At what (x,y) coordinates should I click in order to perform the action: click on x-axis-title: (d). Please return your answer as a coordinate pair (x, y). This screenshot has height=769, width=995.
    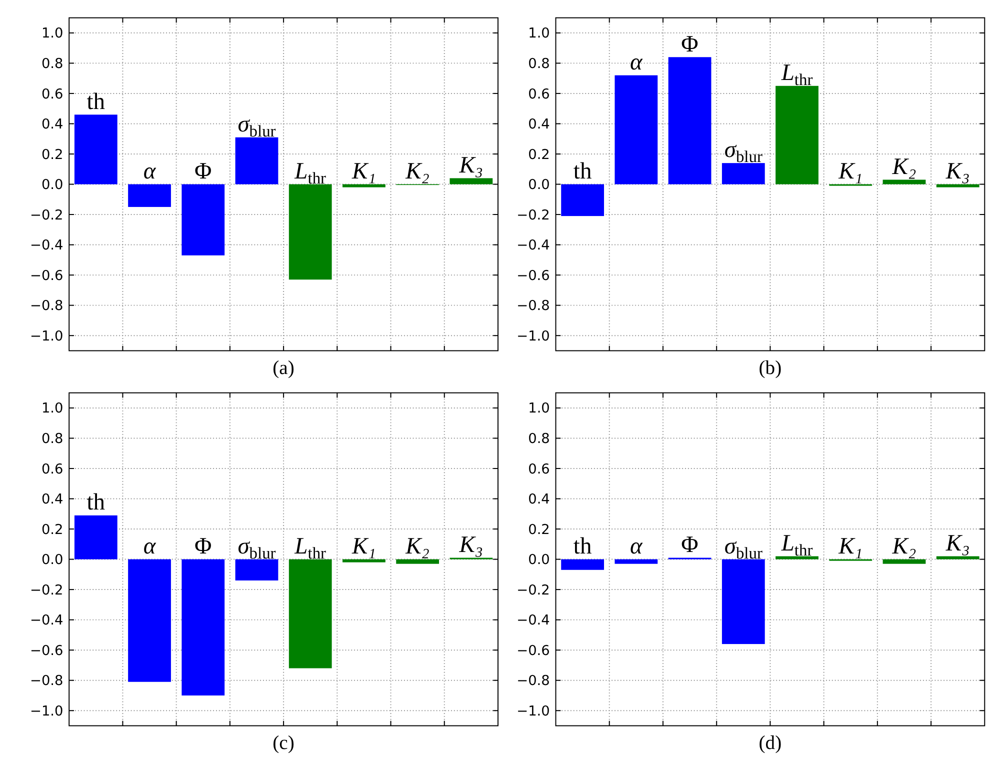
    Looking at the image, I should click on (770, 743).